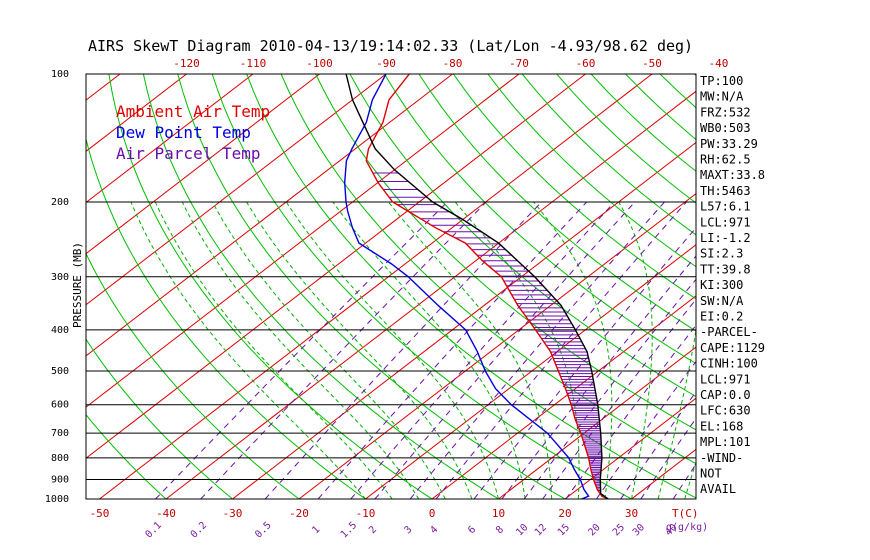  What do you see at coordinates (60, 330) in the screenshot?
I see `pressure-tick-label: 400` at bounding box center [60, 330].